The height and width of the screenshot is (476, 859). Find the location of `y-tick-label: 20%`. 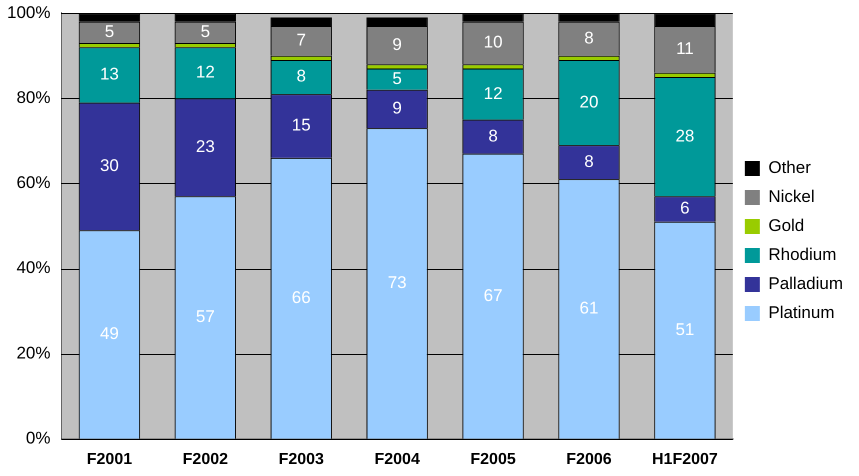

y-tick-label: 20% is located at coordinates (33, 352).